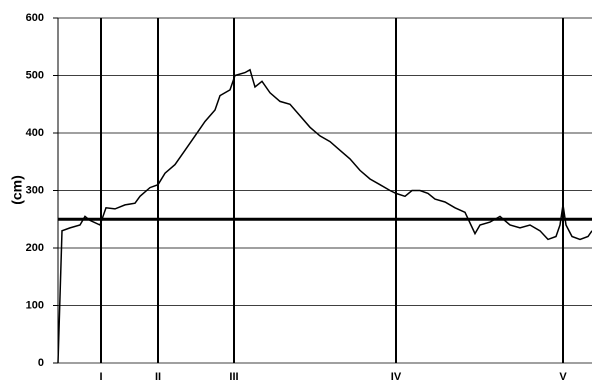 This screenshot has height=380, width=592. What do you see at coordinates (35, 133) in the screenshot?
I see `y-tick-label: 400` at bounding box center [35, 133].